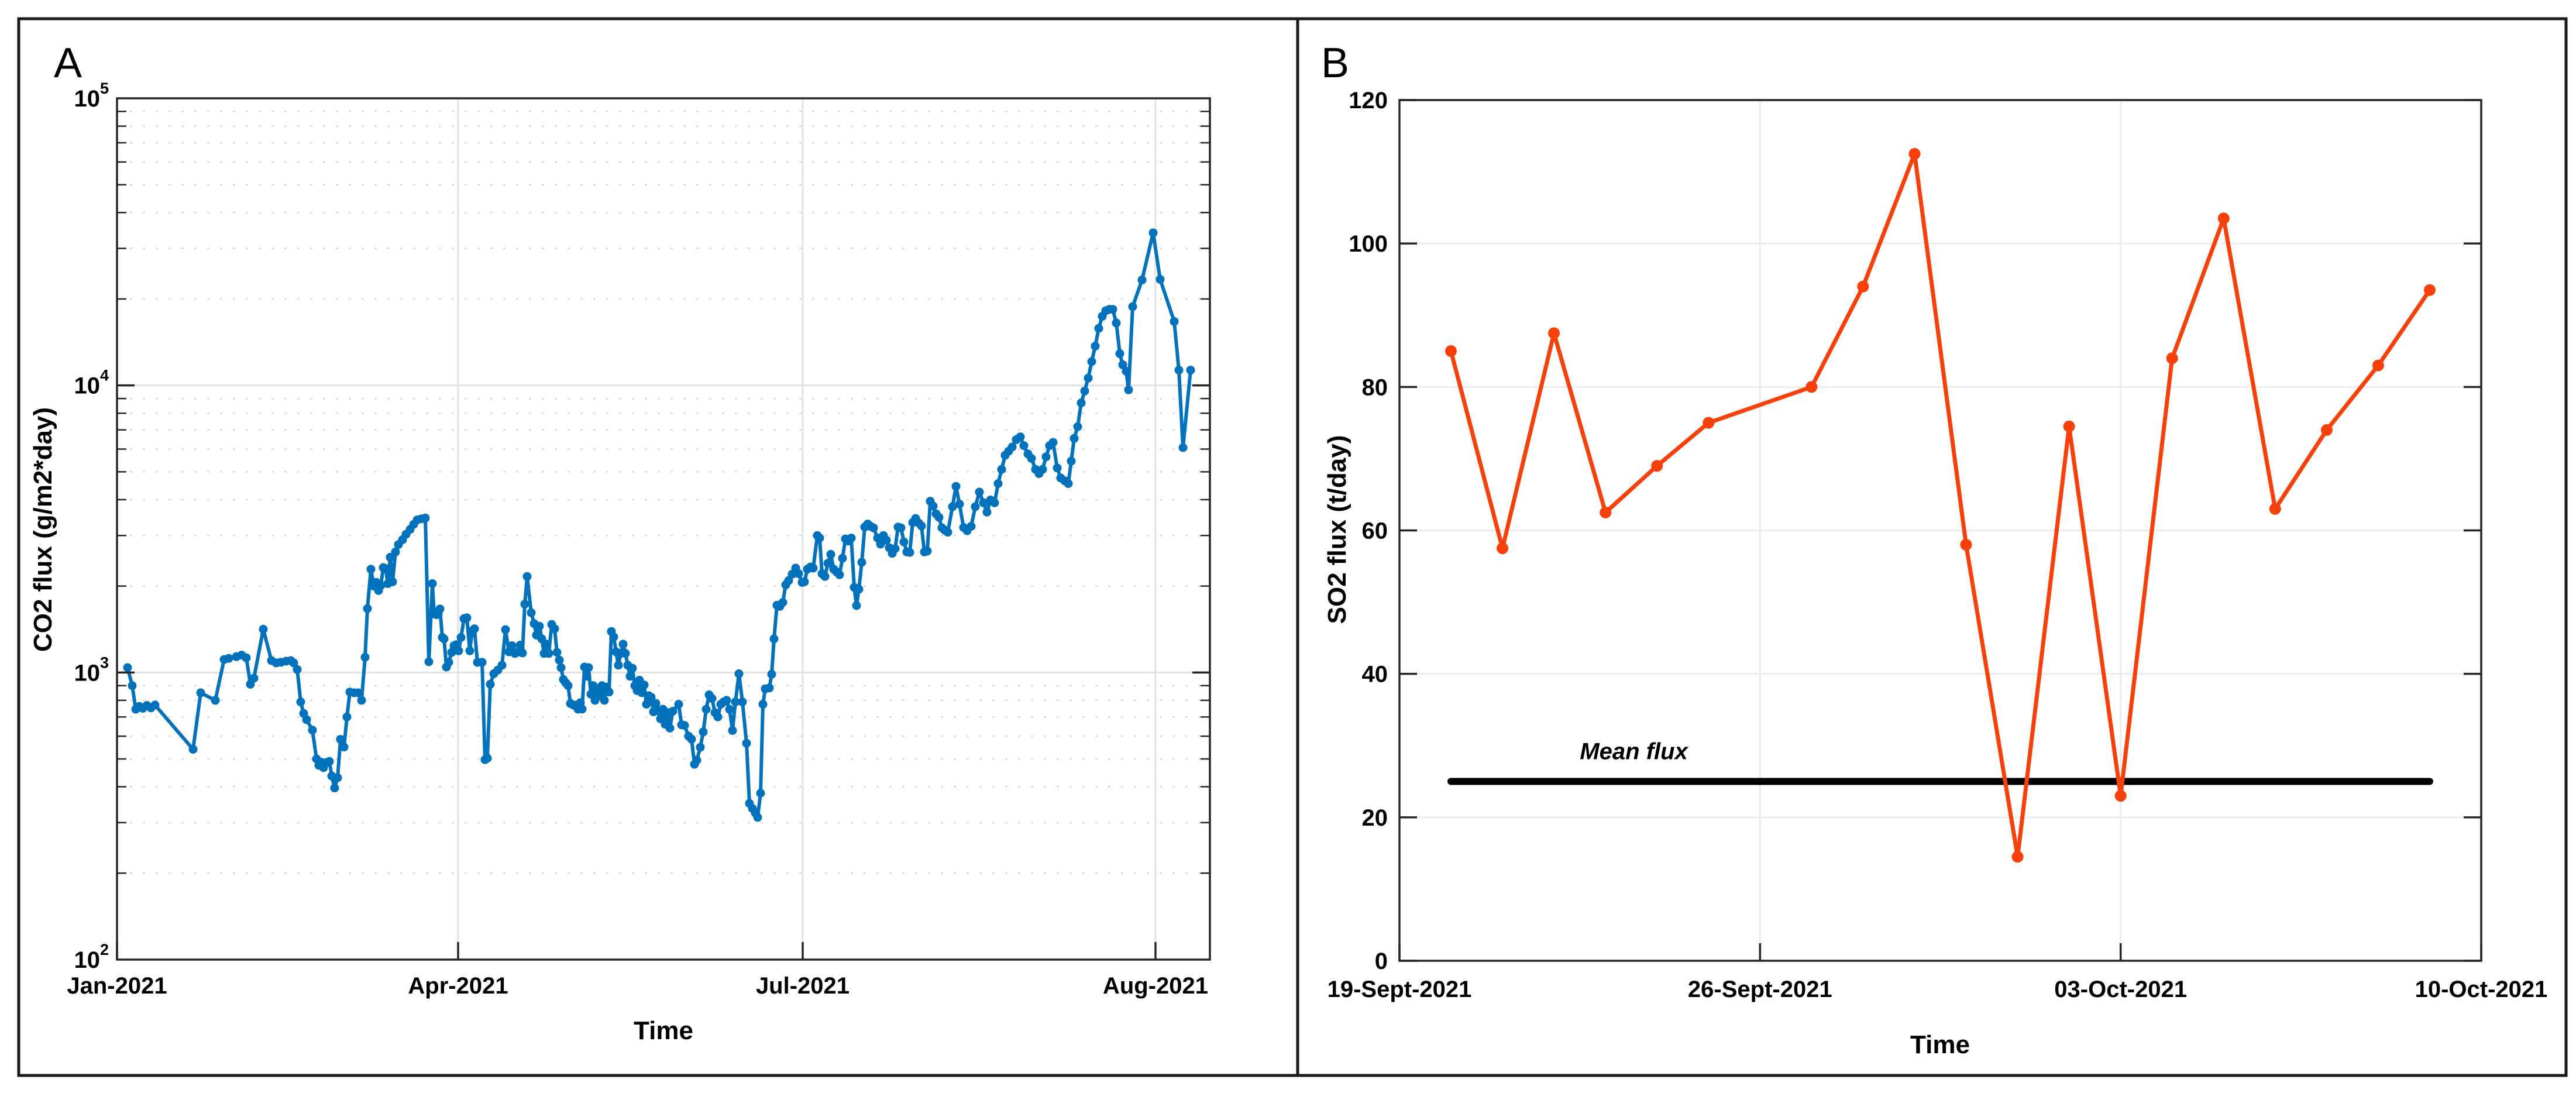 The image size is (2576, 1093). Describe the element at coordinates (1375, 818) in the screenshot. I see `y-tick-label: 20` at that location.